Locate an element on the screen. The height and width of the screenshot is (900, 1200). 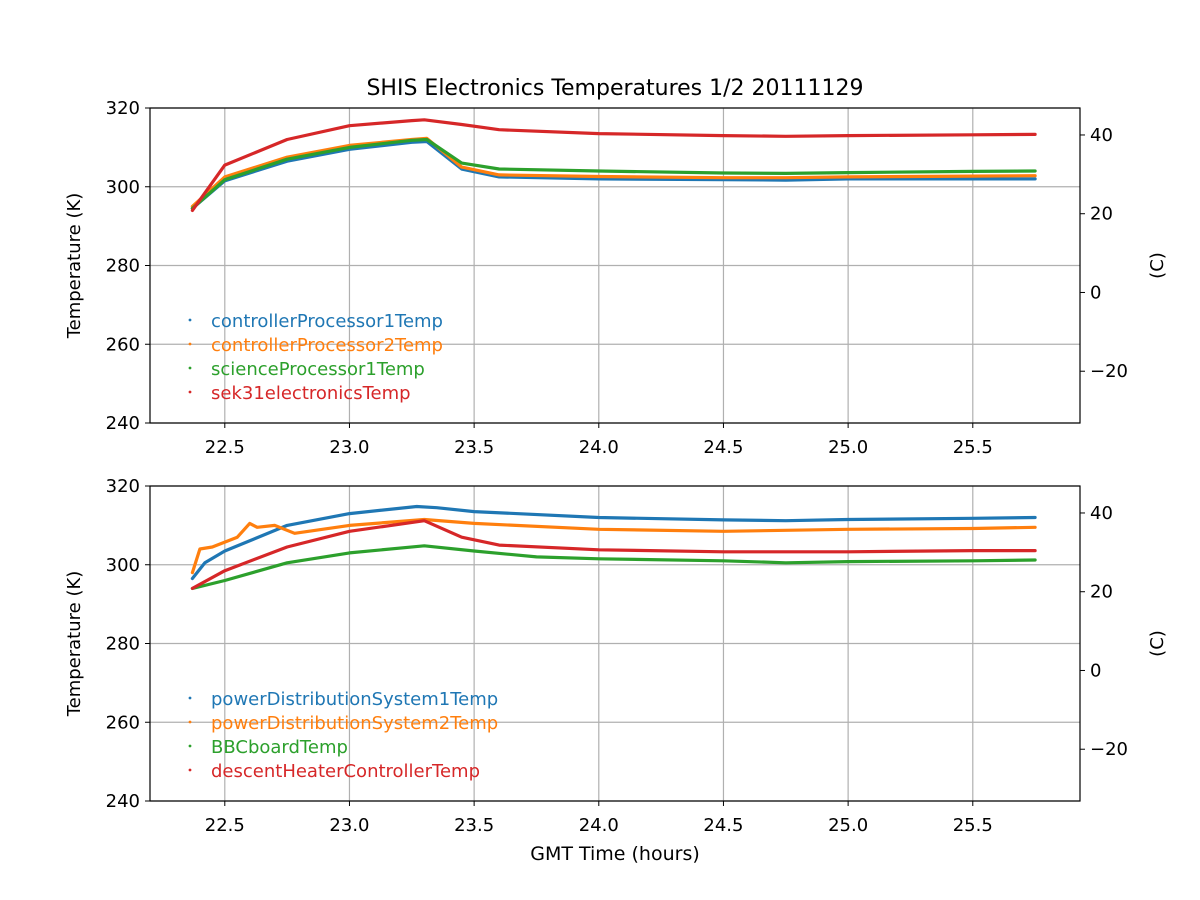
legend-label: BBCboardTemp is located at coordinates (279, 747).